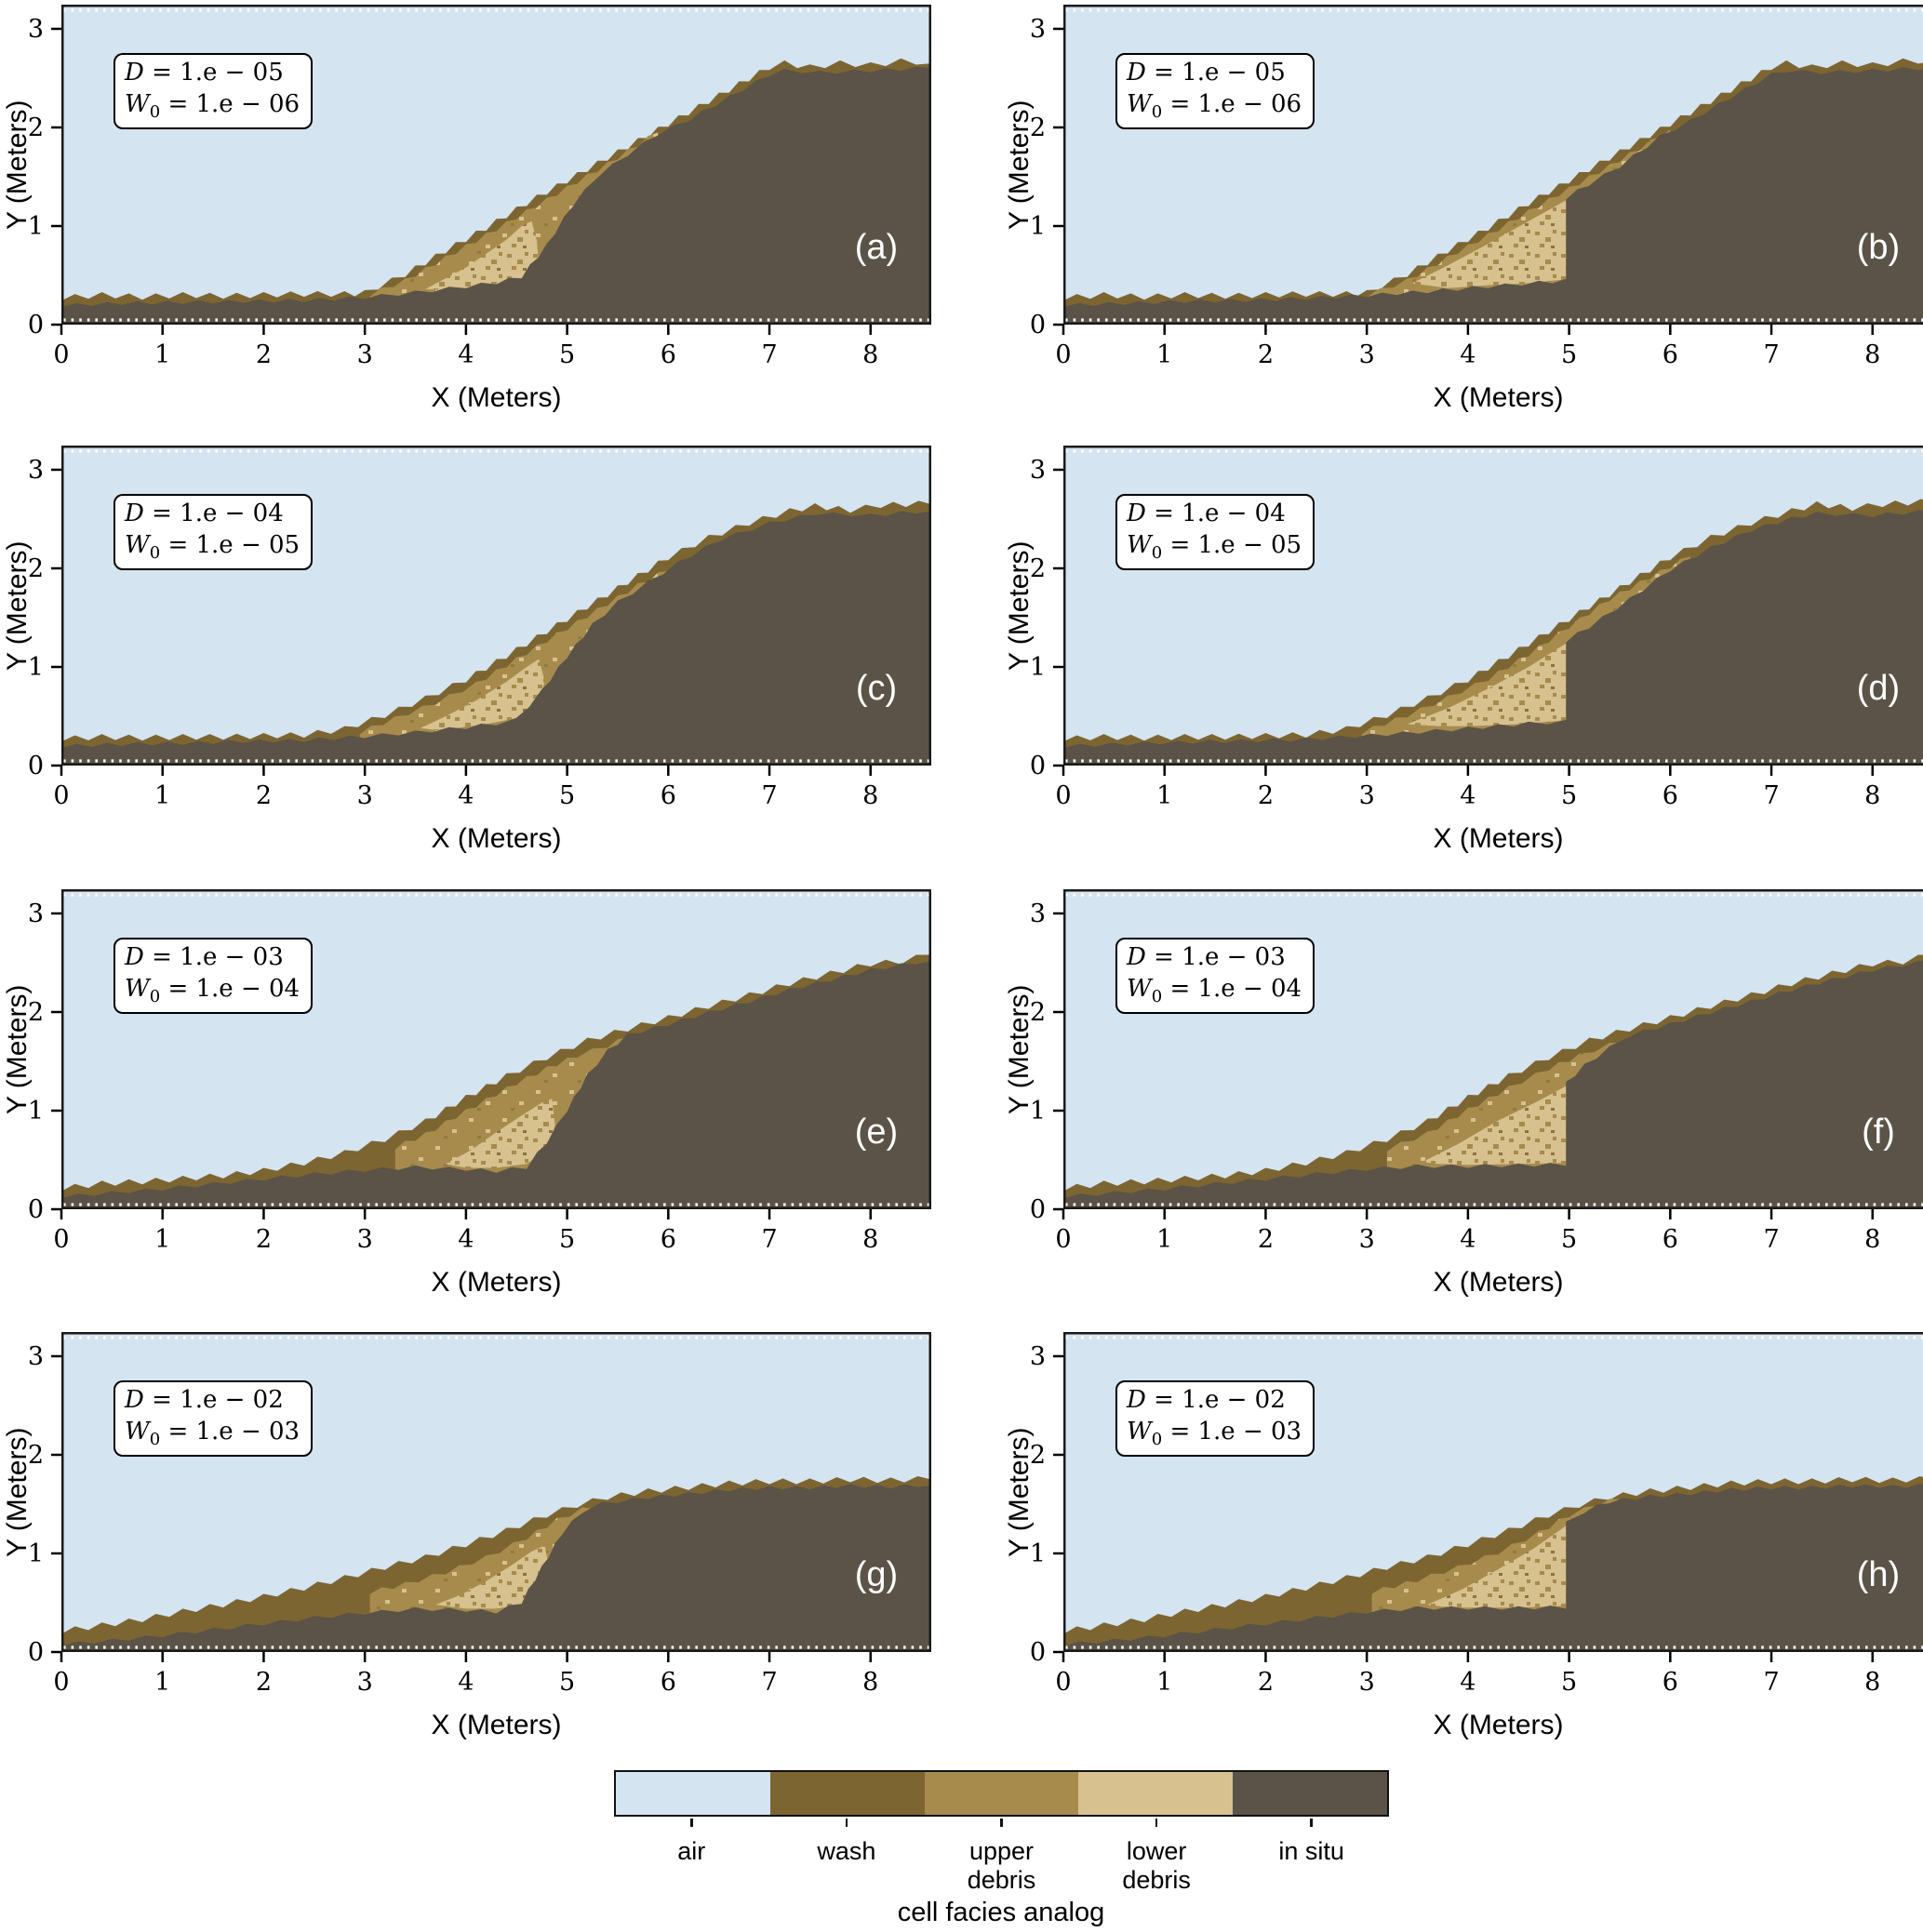 Image resolution: width=1923 pixels, height=1932 pixels. Describe the element at coordinates (876, 247) in the screenshot. I see `panel-letter-a: (a)` at that location.